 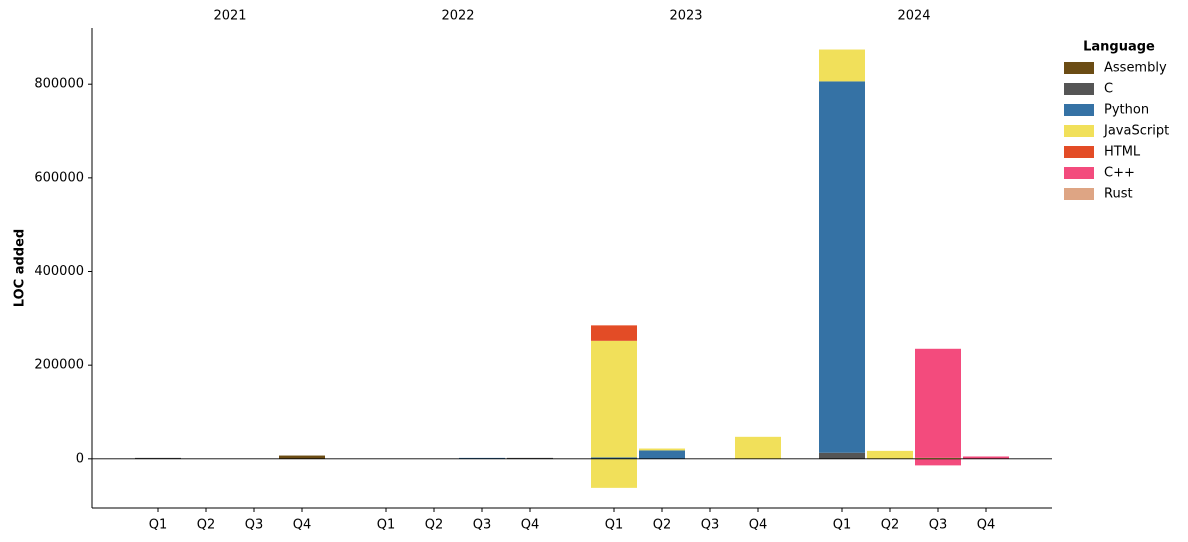 What do you see at coordinates (20, 268) in the screenshot?
I see `y-axis-label: LOC added` at bounding box center [20, 268].